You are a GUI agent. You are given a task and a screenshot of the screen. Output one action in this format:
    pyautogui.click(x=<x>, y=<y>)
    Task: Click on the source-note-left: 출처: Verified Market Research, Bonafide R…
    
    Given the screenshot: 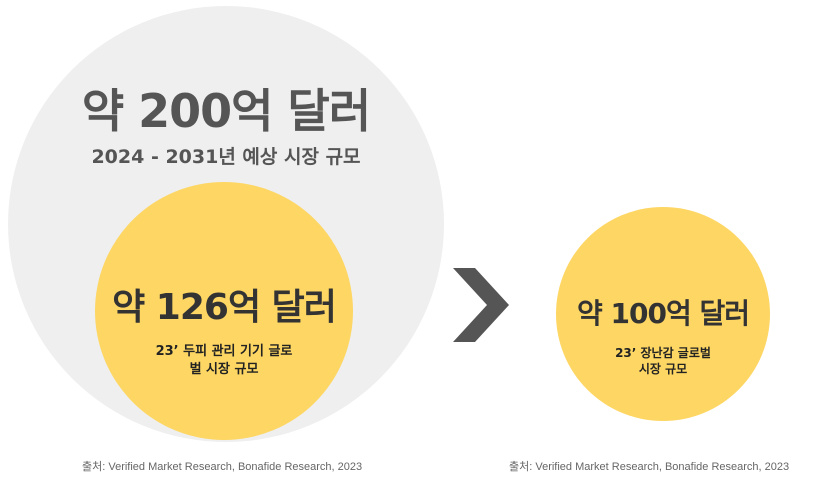 What is the action you would take?
    pyautogui.click(x=222, y=467)
    